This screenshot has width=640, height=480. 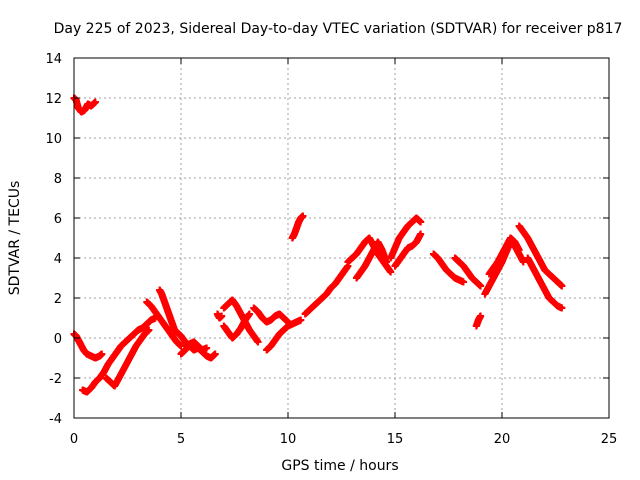 I want to click on y-tick-label: -2, so click(x=55, y=379).